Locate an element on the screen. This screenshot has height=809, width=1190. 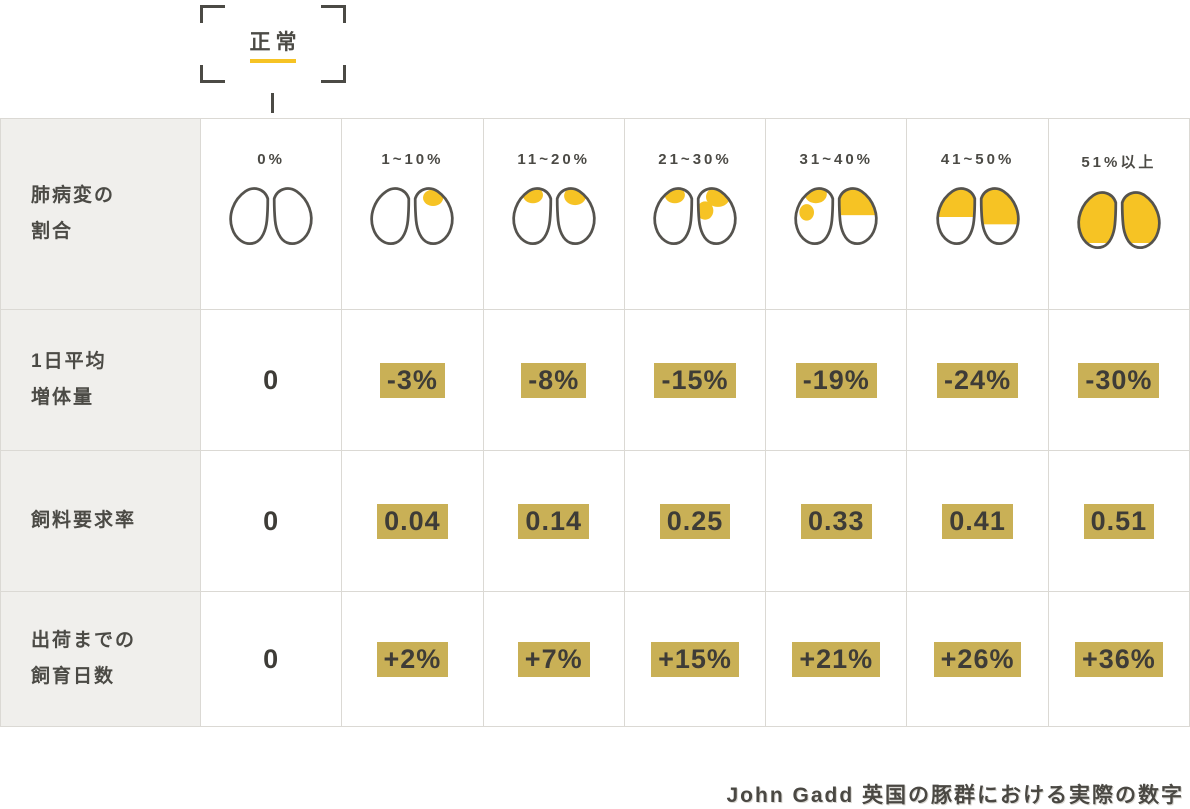
normal-label-wrap: 正常 is located at coordinates (273, 44).